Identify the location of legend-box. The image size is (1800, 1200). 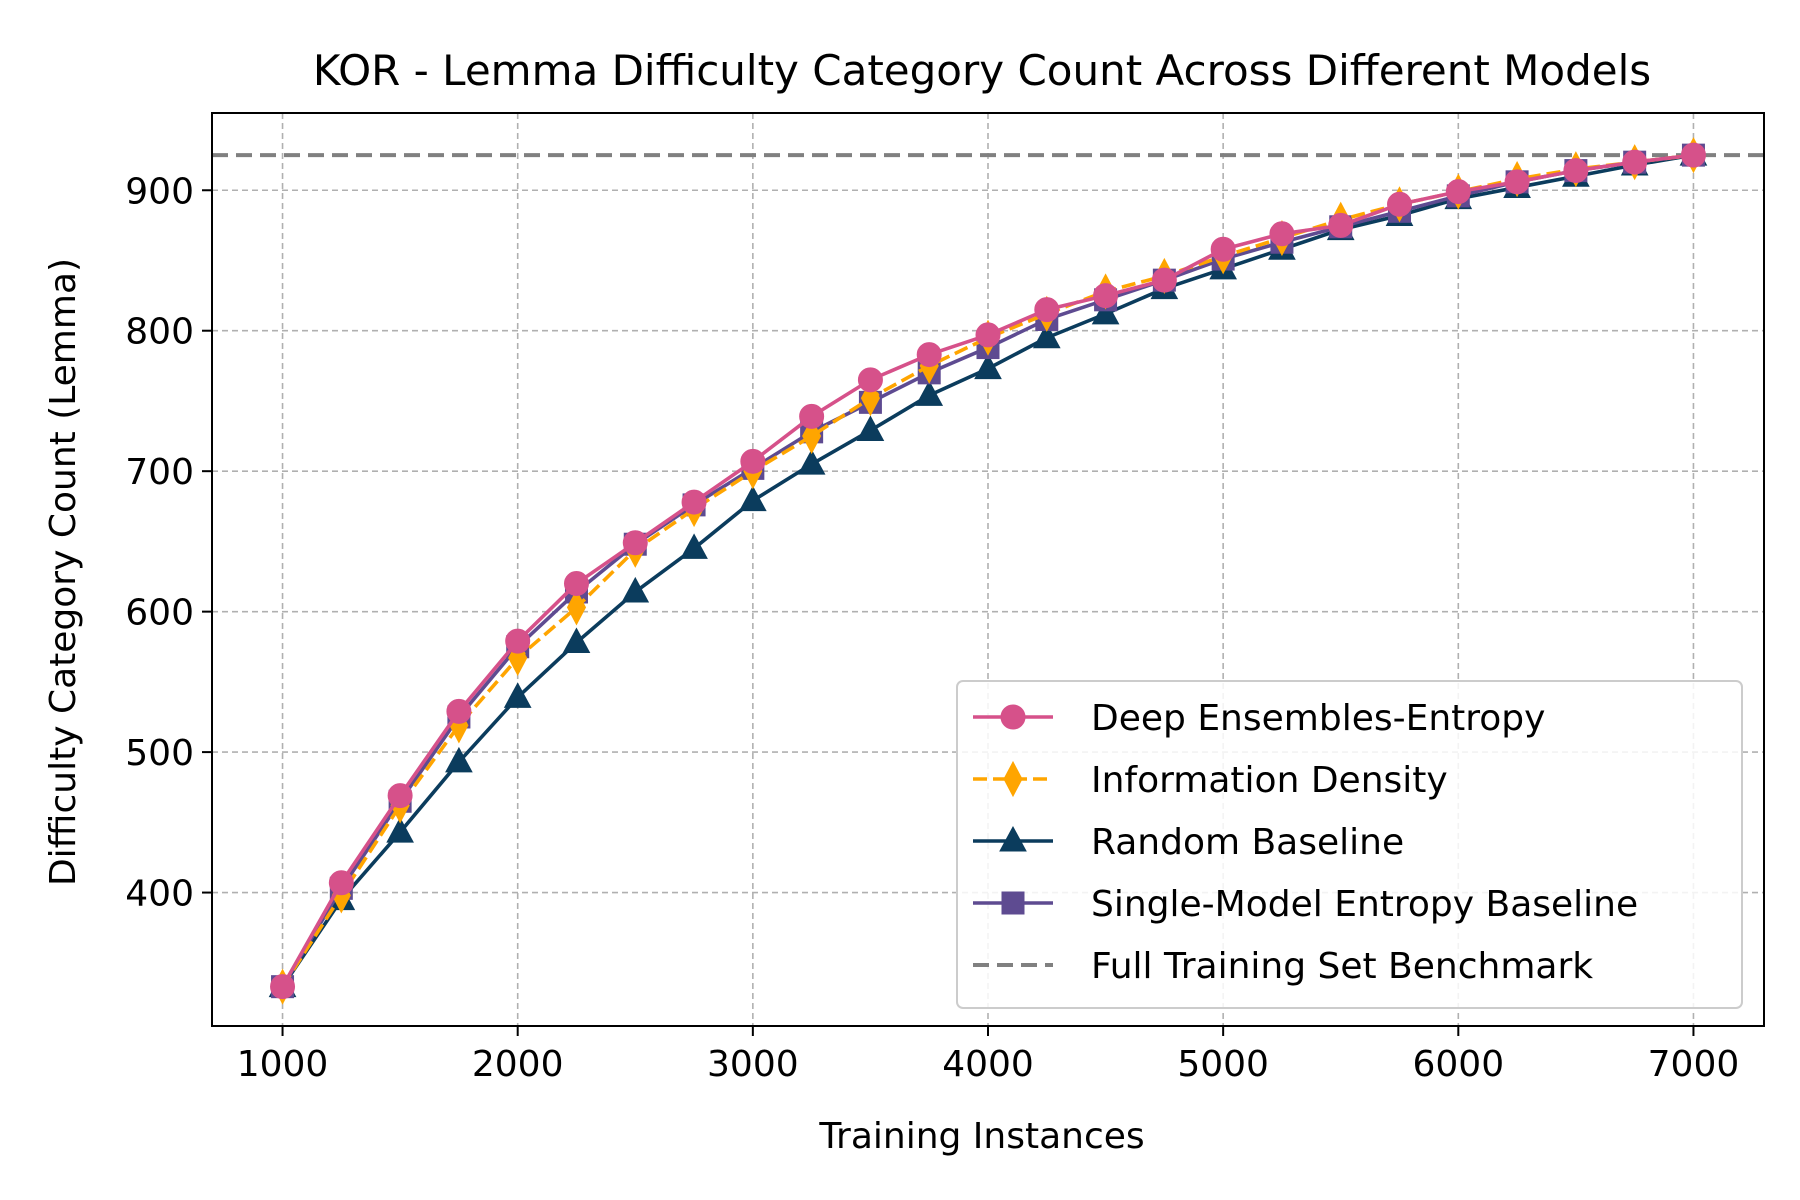
(1349, 844).